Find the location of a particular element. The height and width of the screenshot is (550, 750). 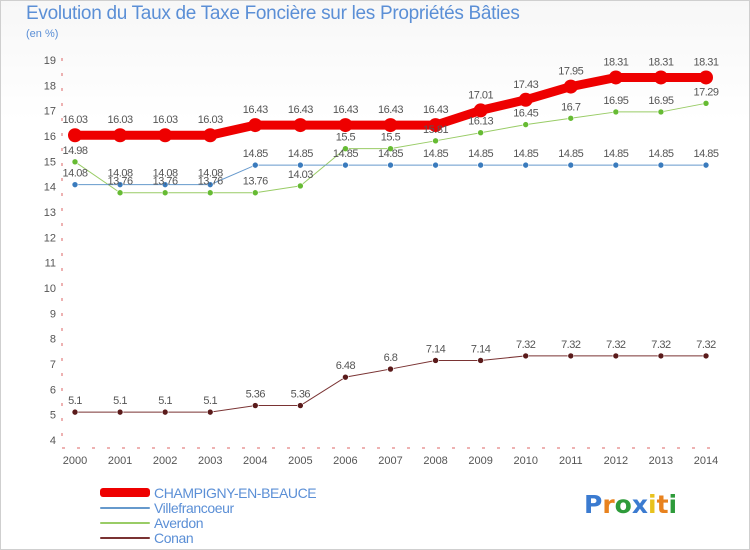

legend-swatch-conan is located at coordinates (125, 537).